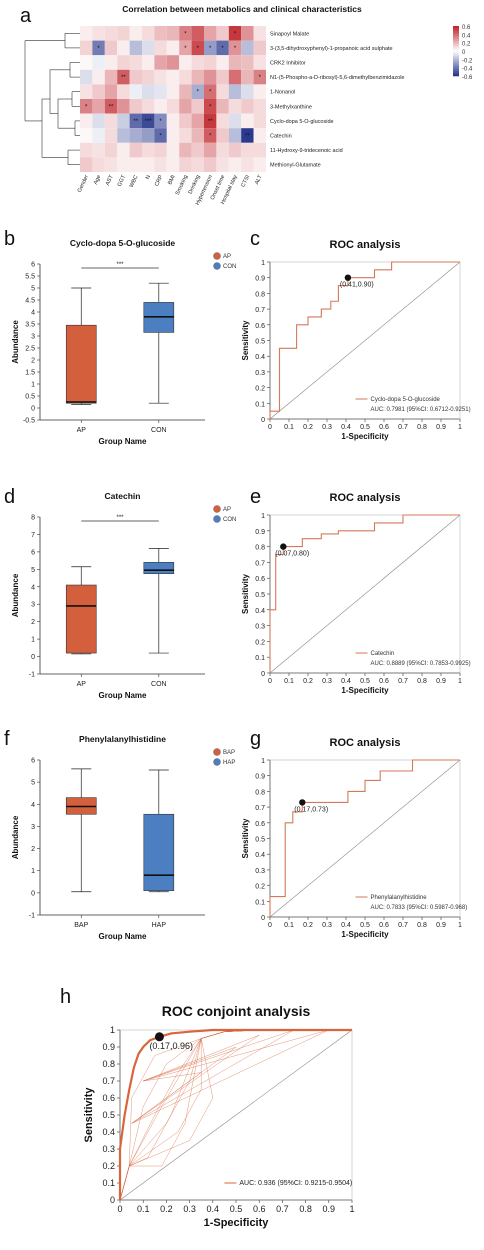  Describe the element at coordinates (295, 166) in the screenshot. I see `heatmap-row-label: Methionyl-Glutamate` at that location.